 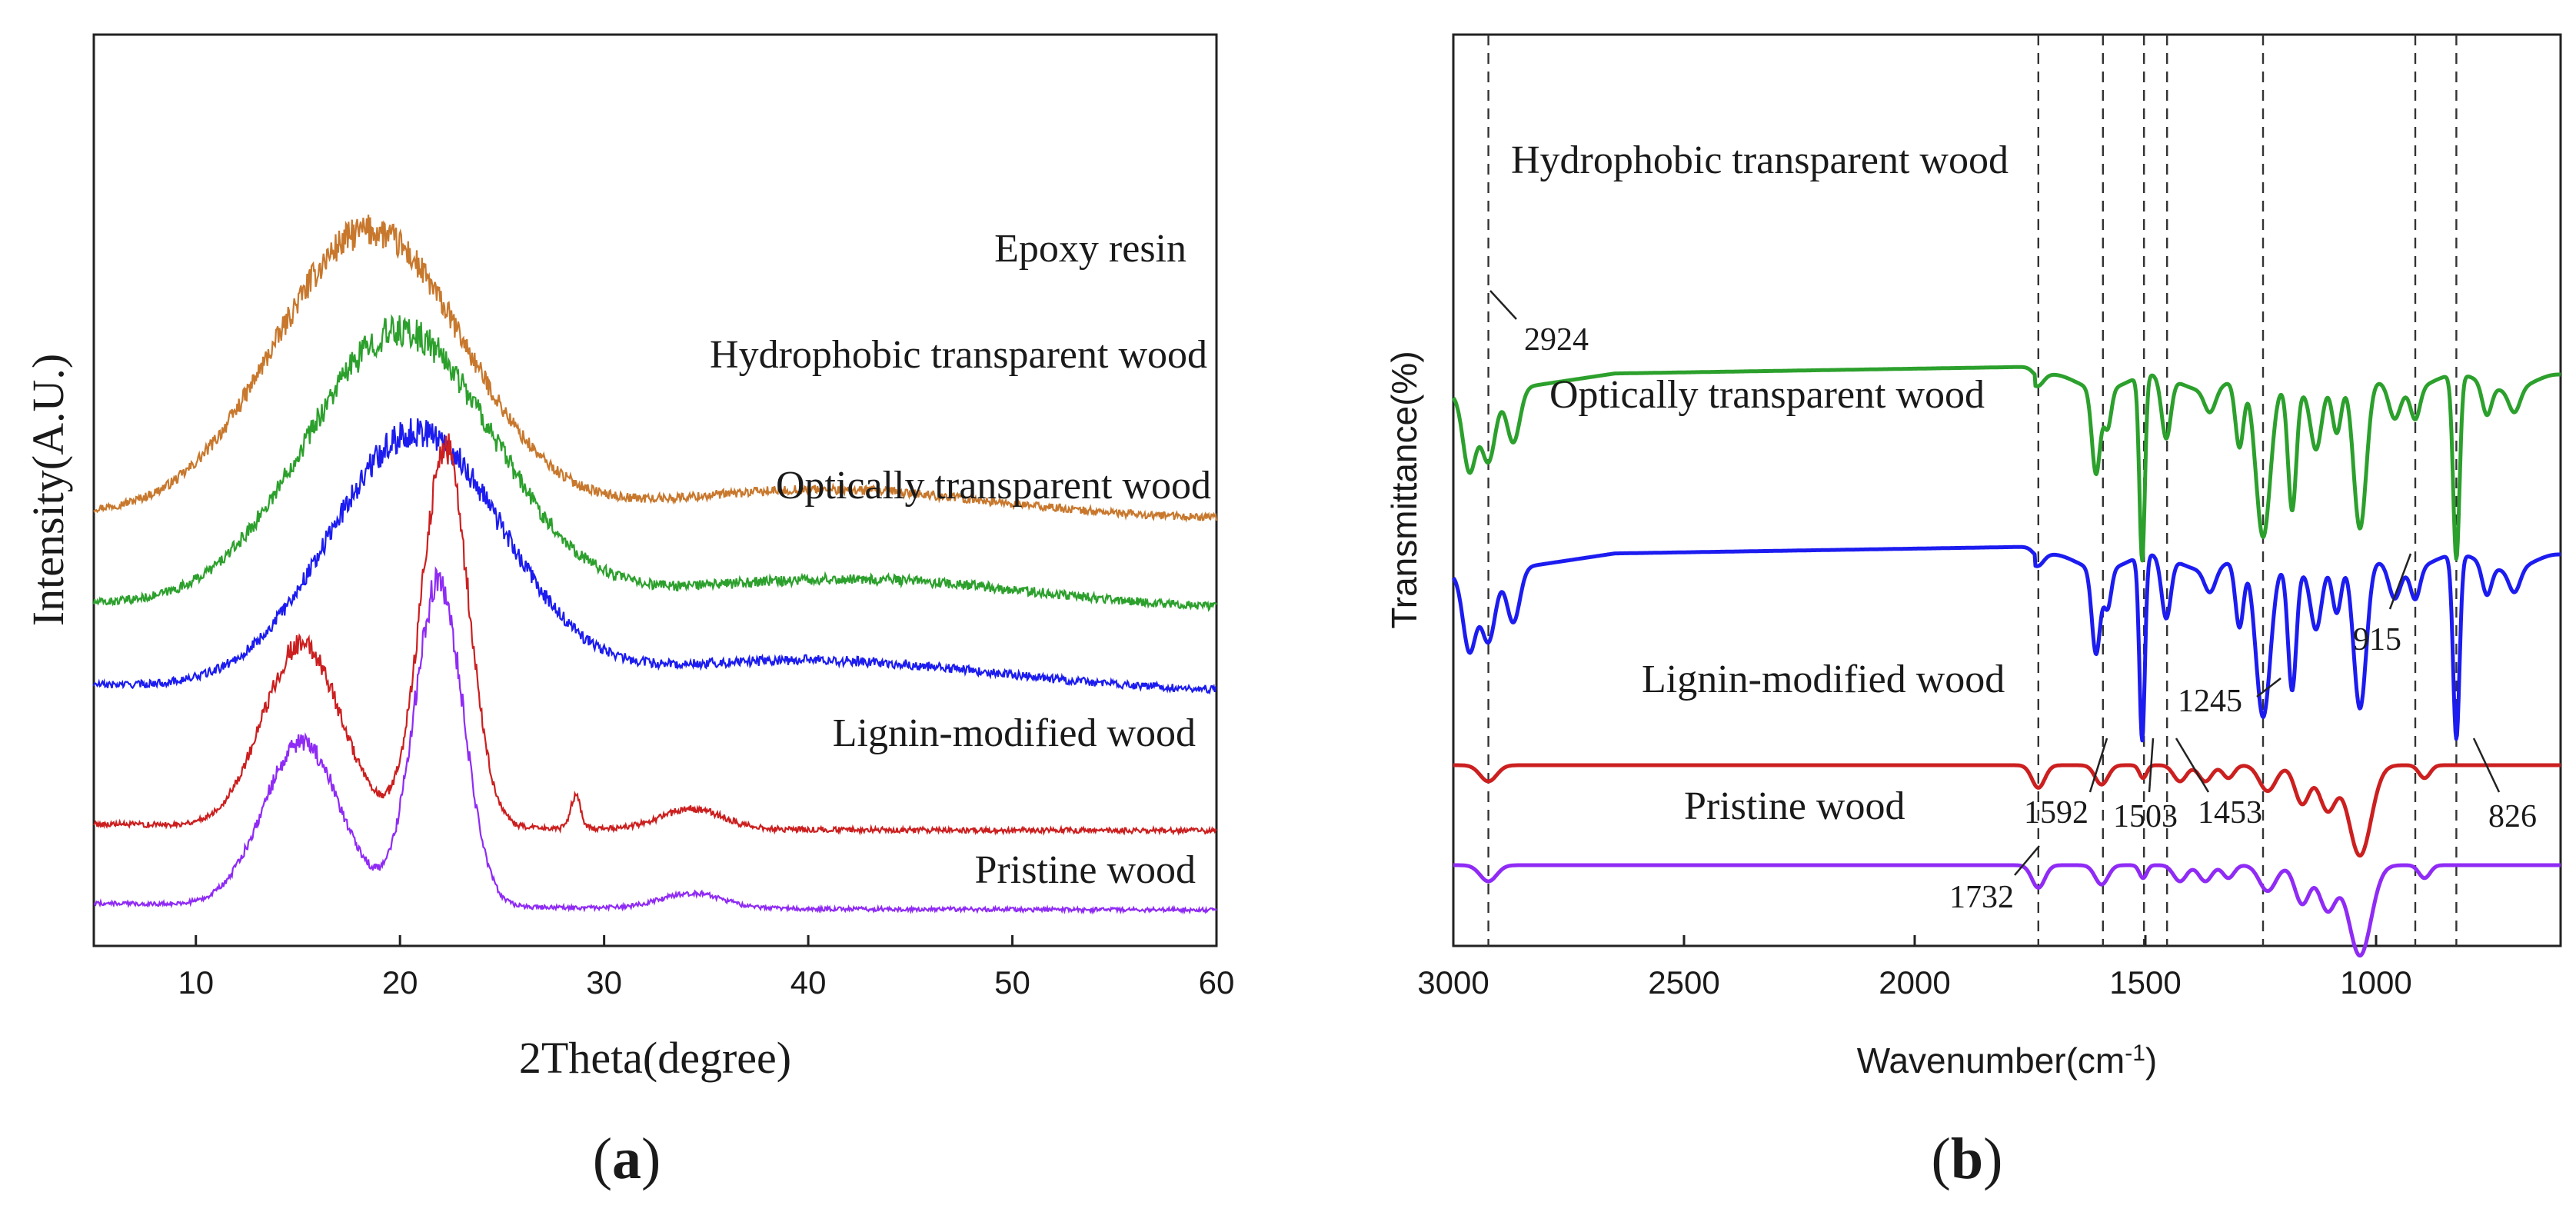 What do you see at coordinates (400, 983) in the screenshot?
I see `x-tick-label-20: 20` at bounding box center [400, 983].